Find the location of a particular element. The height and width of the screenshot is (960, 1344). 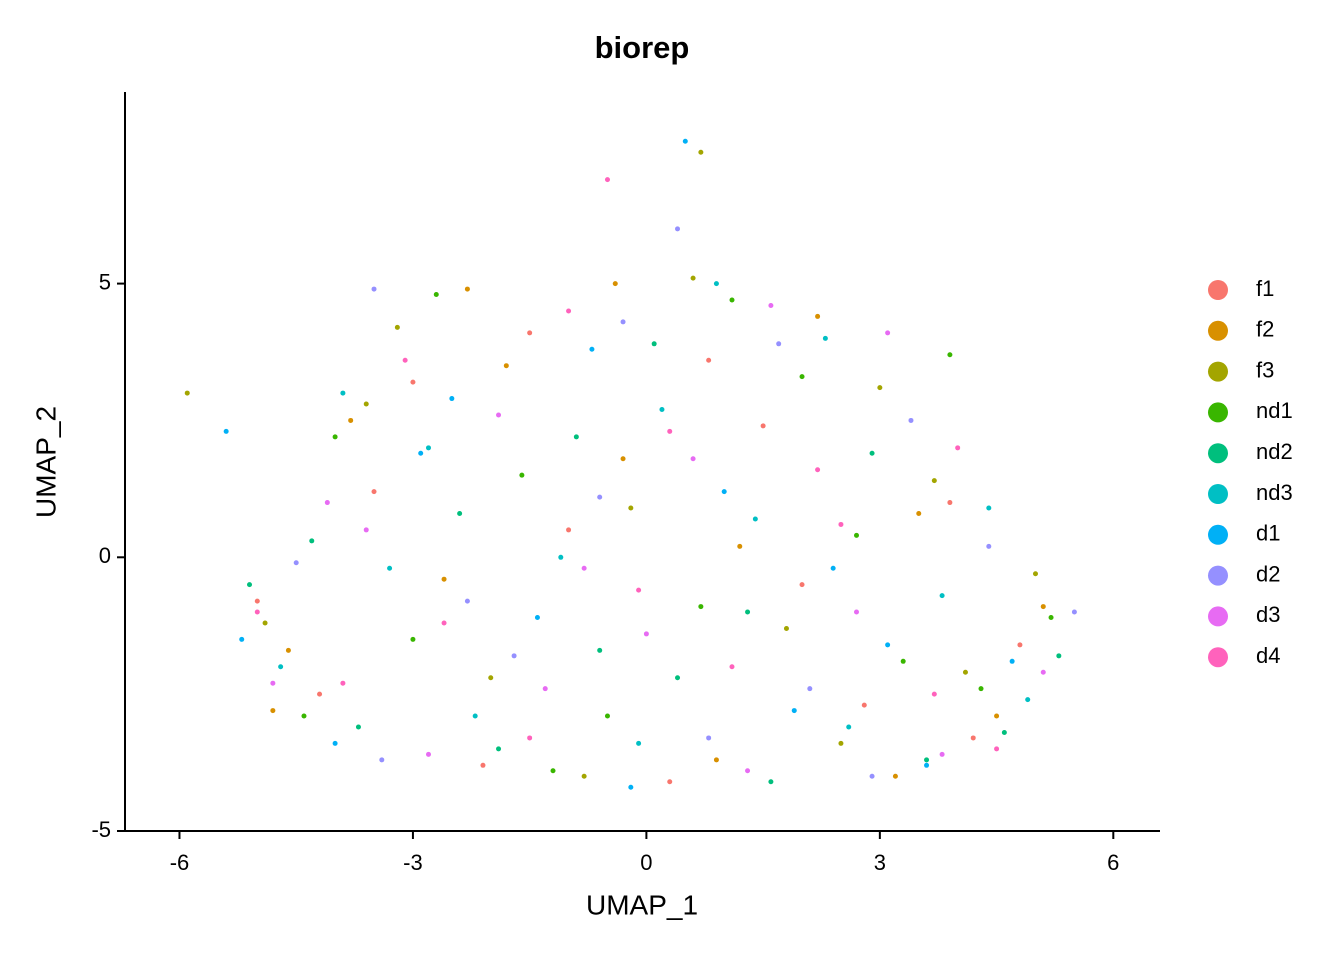

legend-label: d1 is located at coordinates (1268, 533).